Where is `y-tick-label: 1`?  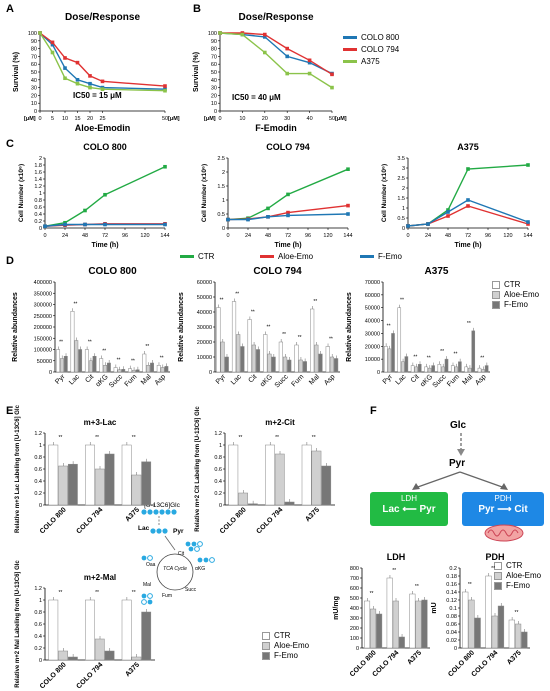 y-tick-label: 1 is located at coordinates (403, 209).